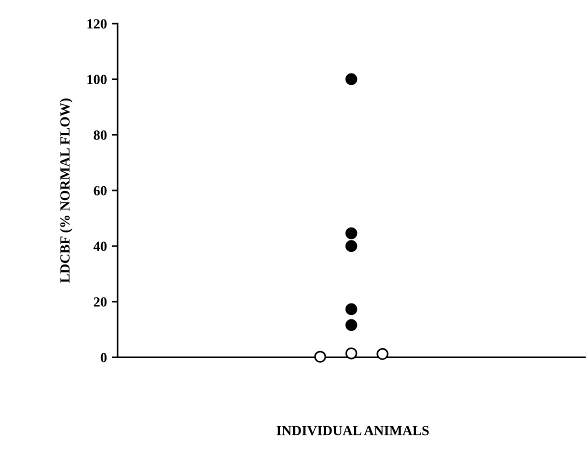 Image resolution: width=588 pixels, height=454 pixels. Describe the element at coordinates (100, 191) in the screenshot. I see `y-tick-label: 60` at that location.